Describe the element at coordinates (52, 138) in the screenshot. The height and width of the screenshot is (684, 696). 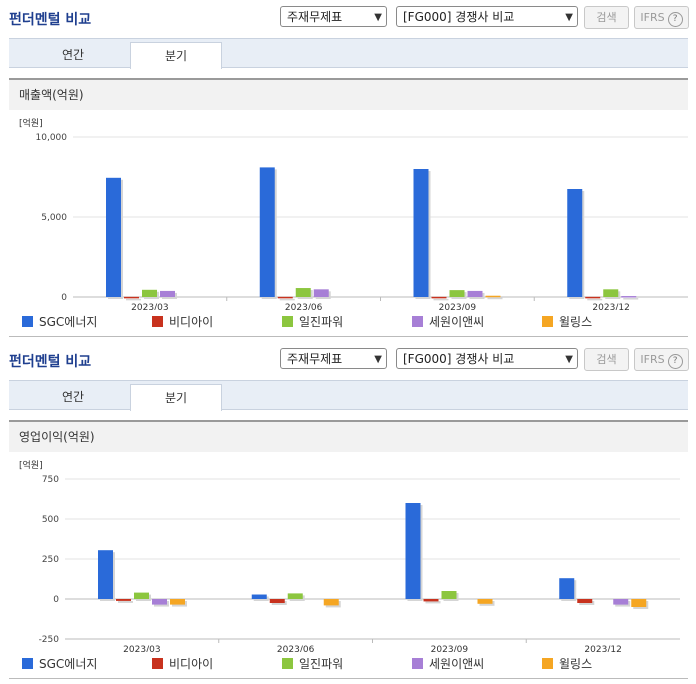
I see `y-tick-label: 10,000` at that location.